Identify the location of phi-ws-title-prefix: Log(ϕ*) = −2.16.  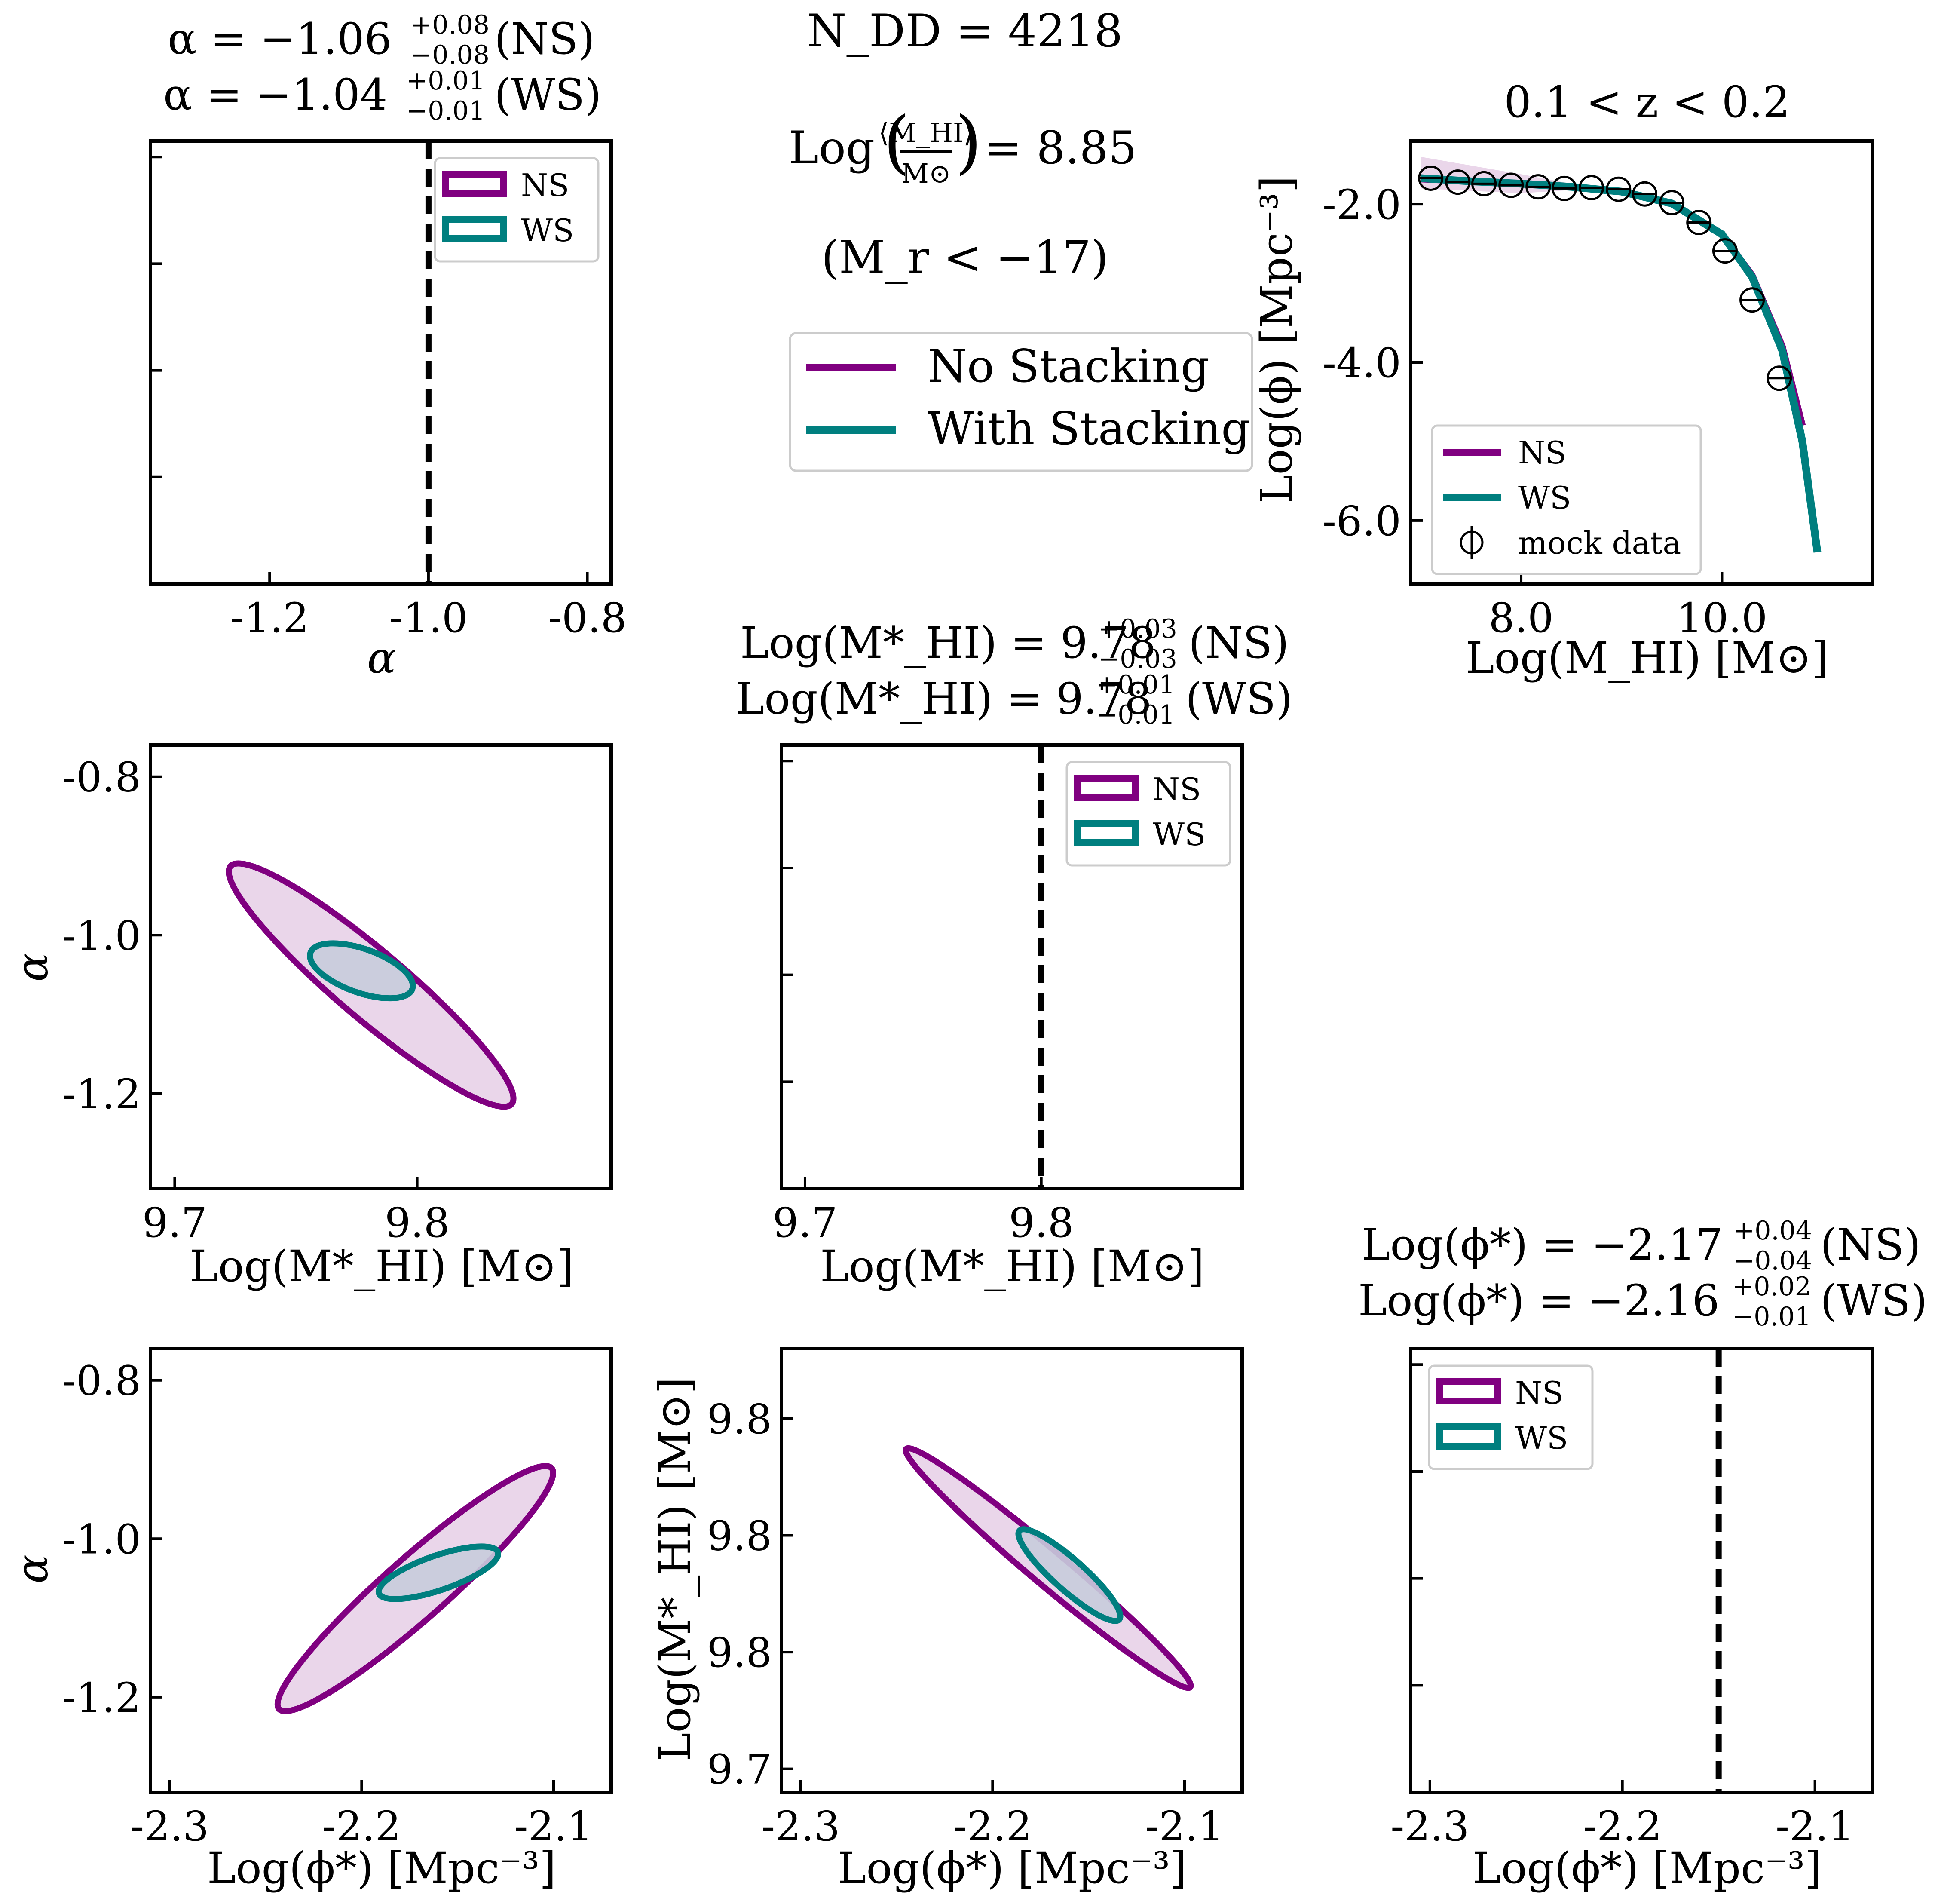
(1539, 1300).